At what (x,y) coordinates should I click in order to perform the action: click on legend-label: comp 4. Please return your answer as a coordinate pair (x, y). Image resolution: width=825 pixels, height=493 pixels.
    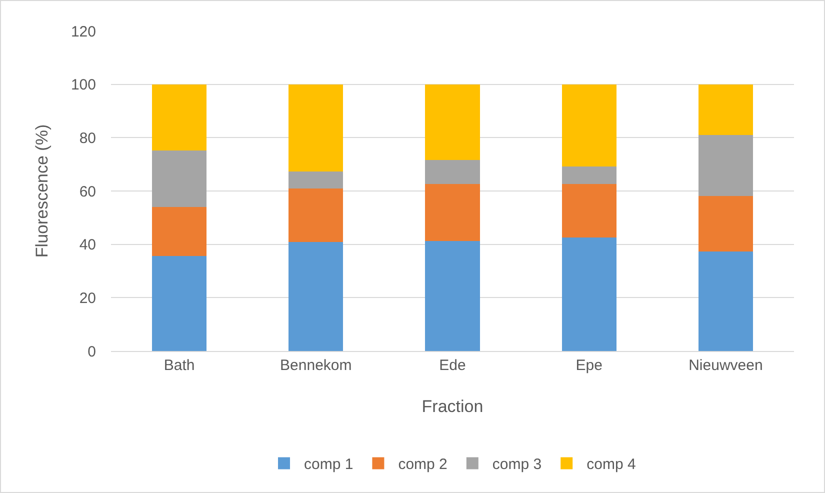
    Looking at the image, I should click on (611, 465).